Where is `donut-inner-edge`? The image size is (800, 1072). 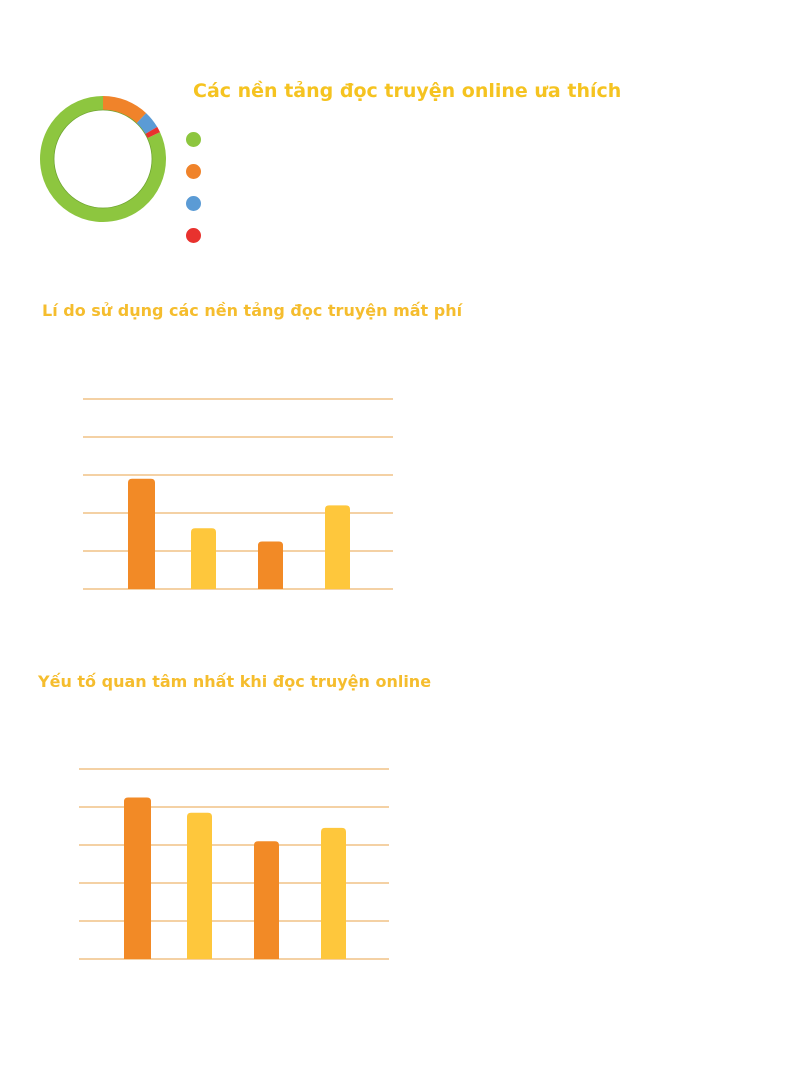 donut-inner-edge is located at coordinates (103, 159).